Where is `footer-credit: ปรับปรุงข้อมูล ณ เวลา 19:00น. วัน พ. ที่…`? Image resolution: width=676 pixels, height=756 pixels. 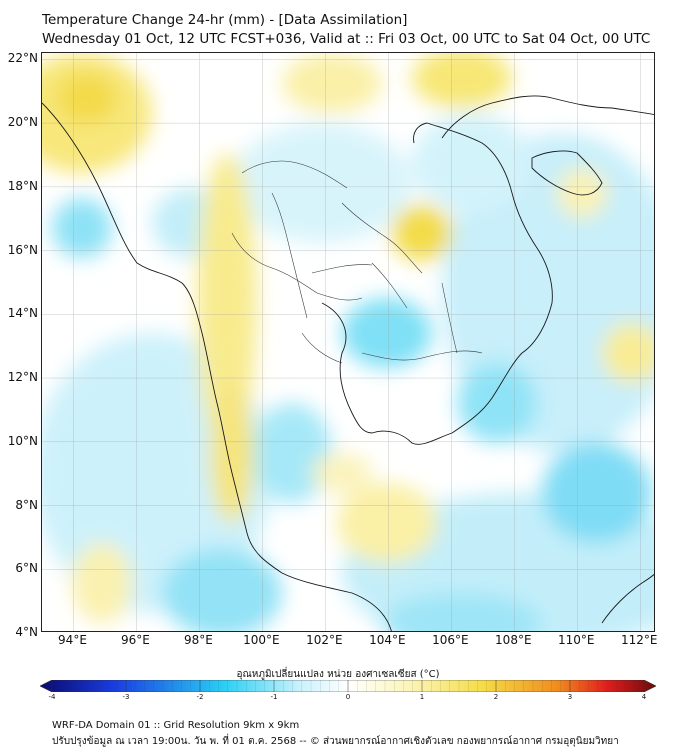
footer-credit: ปรับปรุงข้อมูล ณ เวลา 19:00น. วัน พ. ที่… is located at coordinates (335, 741).